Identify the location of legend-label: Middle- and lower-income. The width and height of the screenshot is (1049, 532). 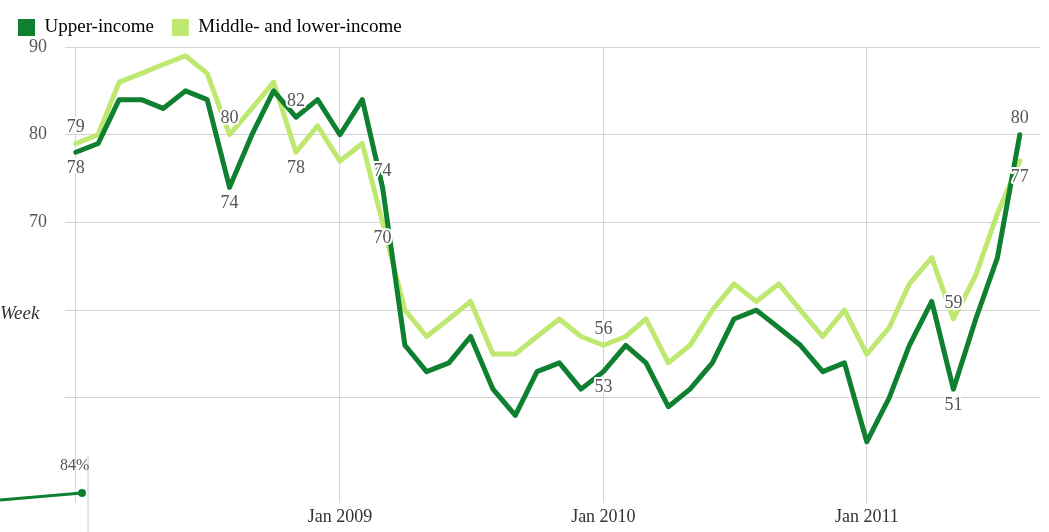
(300, 26).